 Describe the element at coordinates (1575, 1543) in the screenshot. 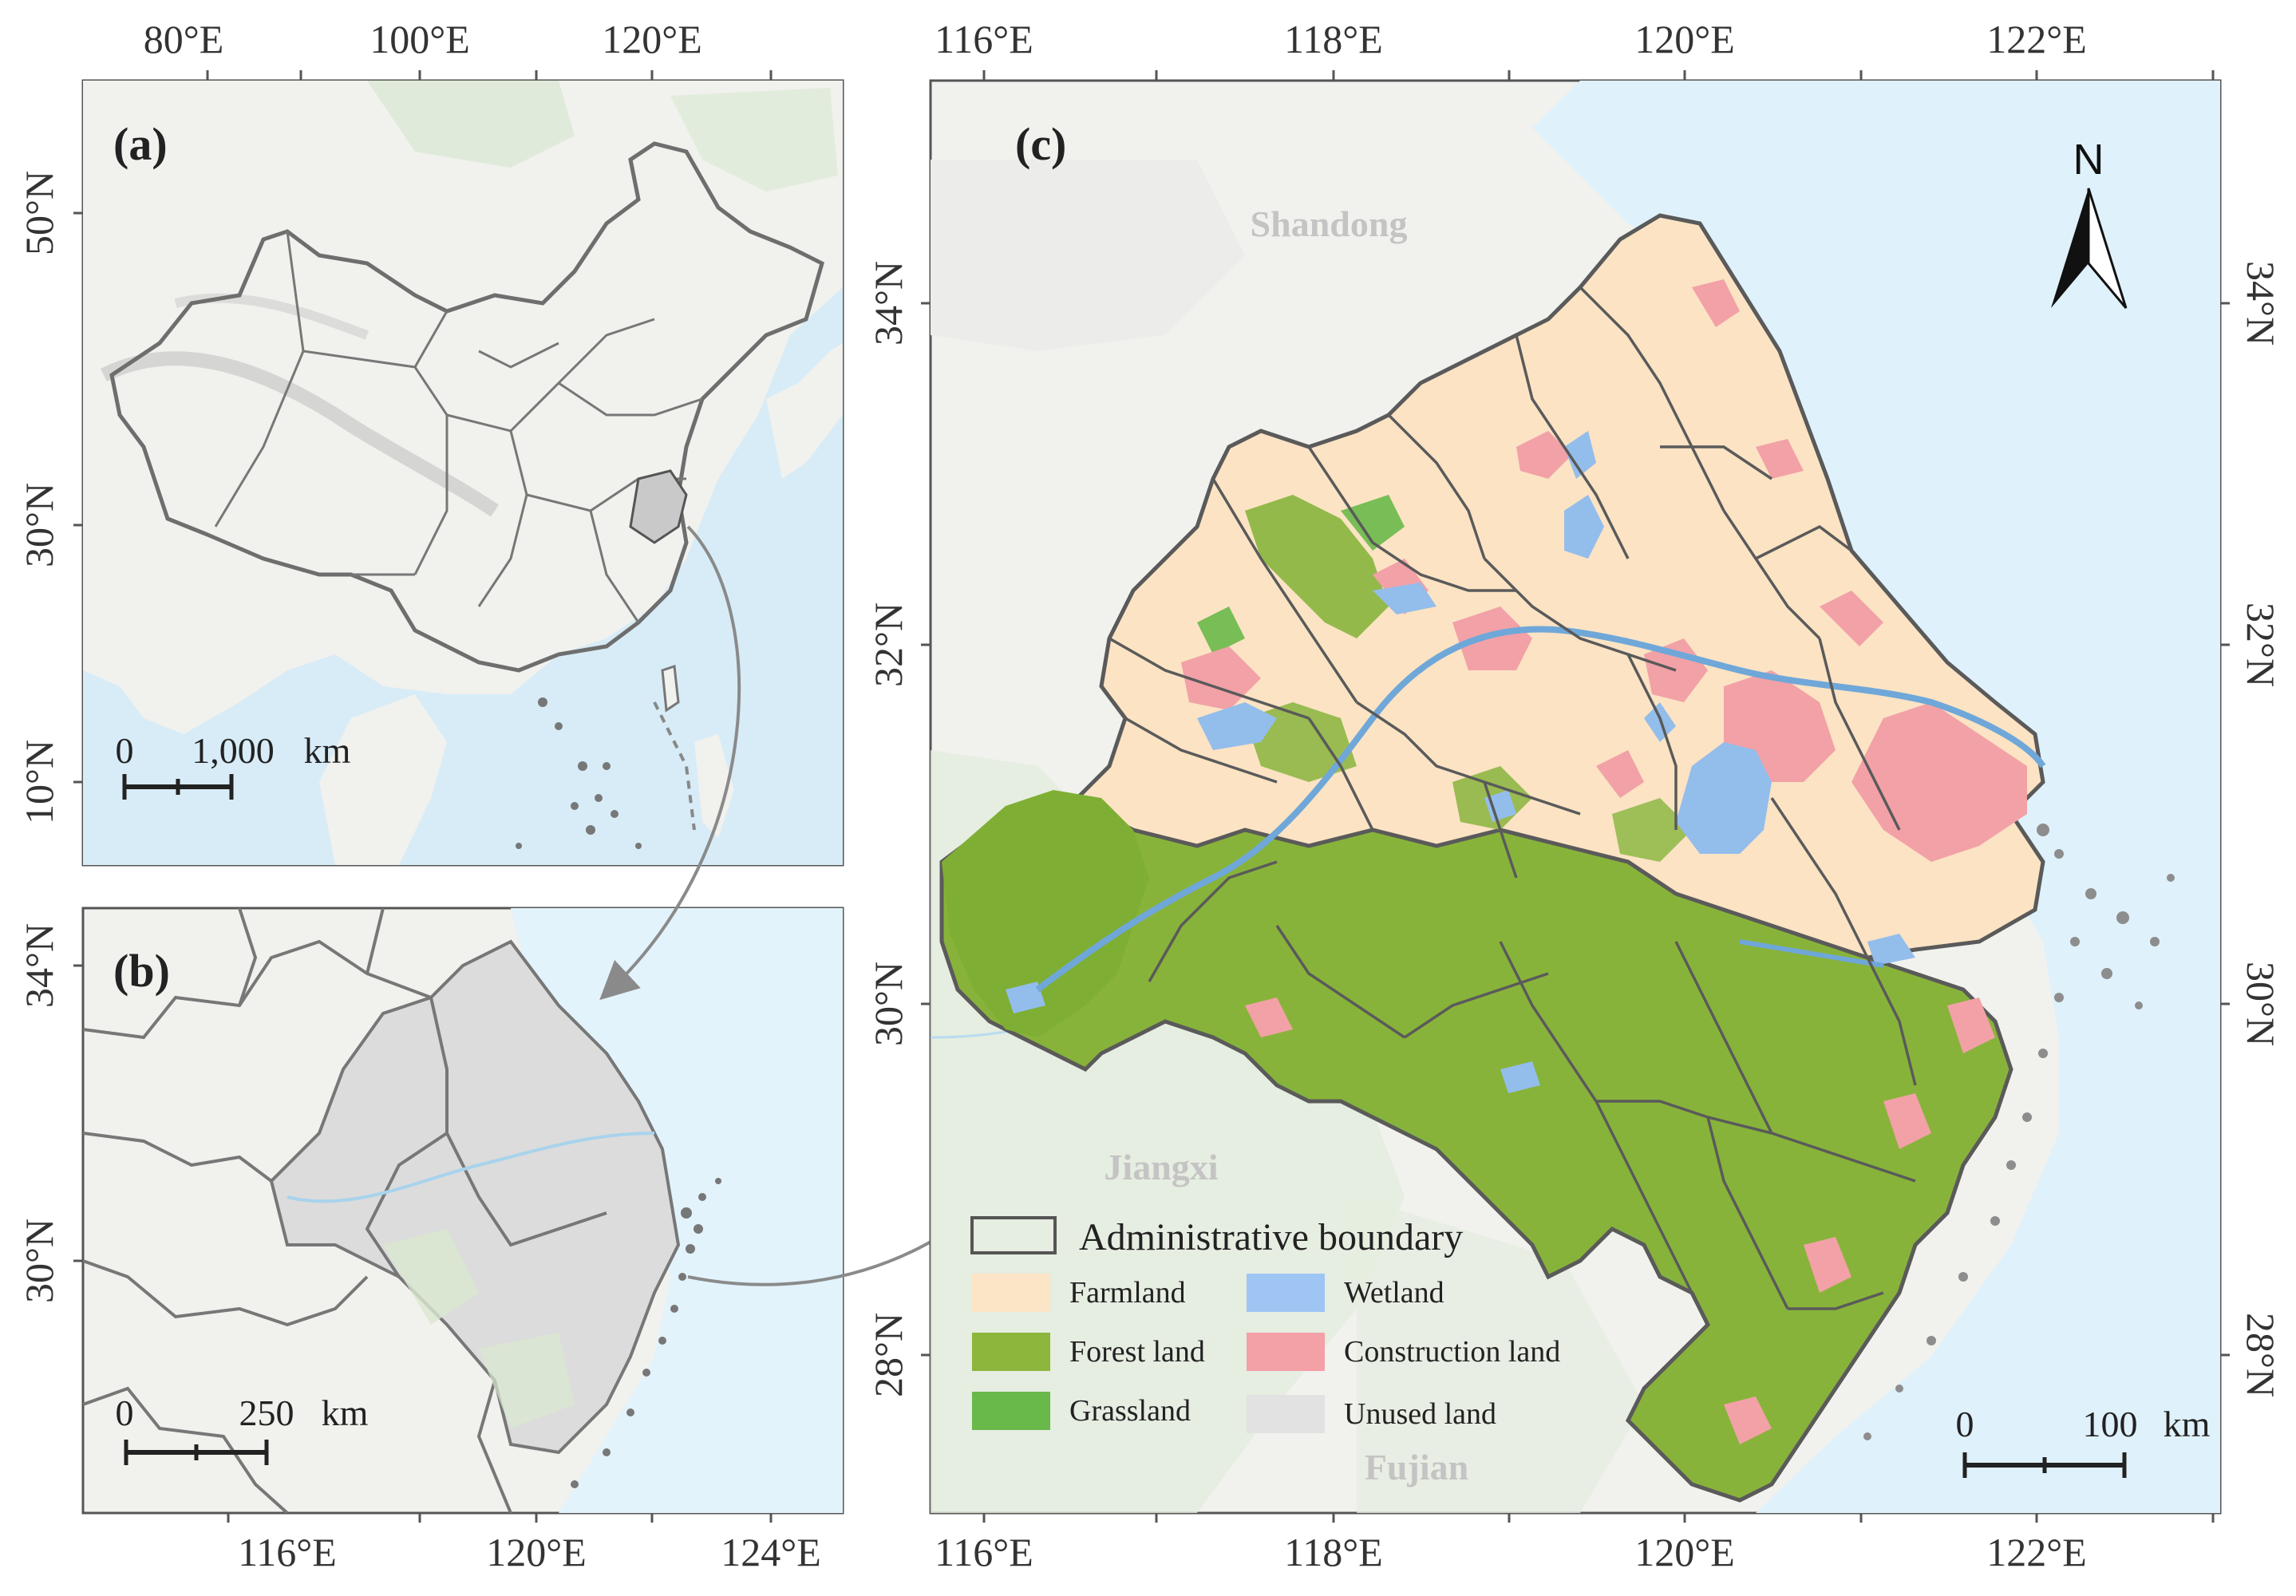

I see `panel-c-bottom-ticks: 116°E 118°E 120°E 122°E` at that location.